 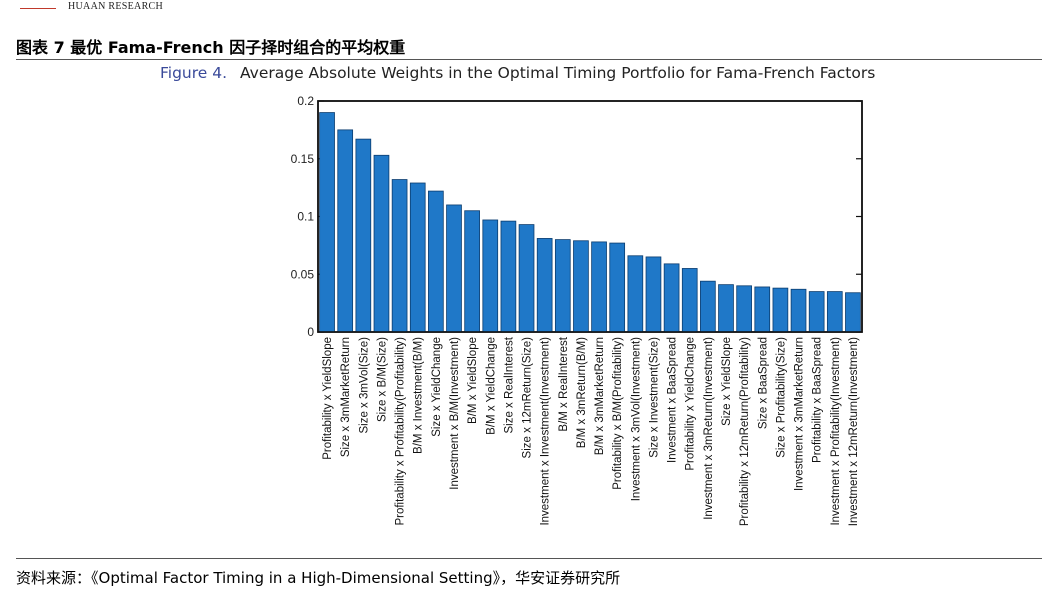 I want to click on y-tick-label: 0, so click(x=310, y=332).